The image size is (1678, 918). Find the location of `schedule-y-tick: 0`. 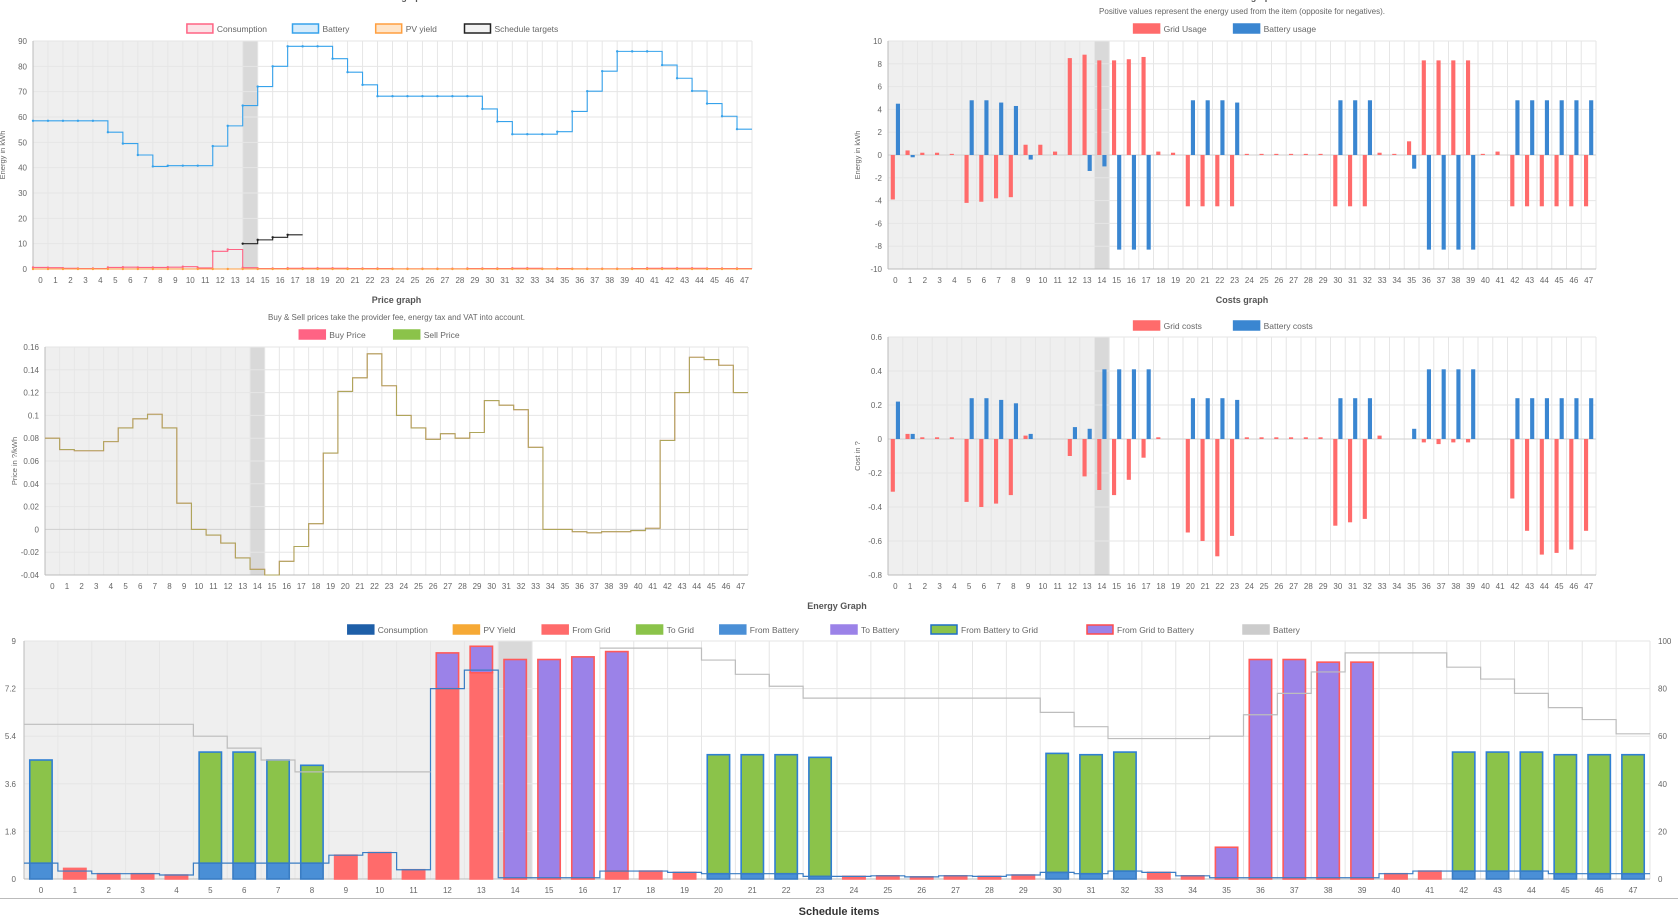

schedule-y-tick: 0 is located at coordinates (880, 155).